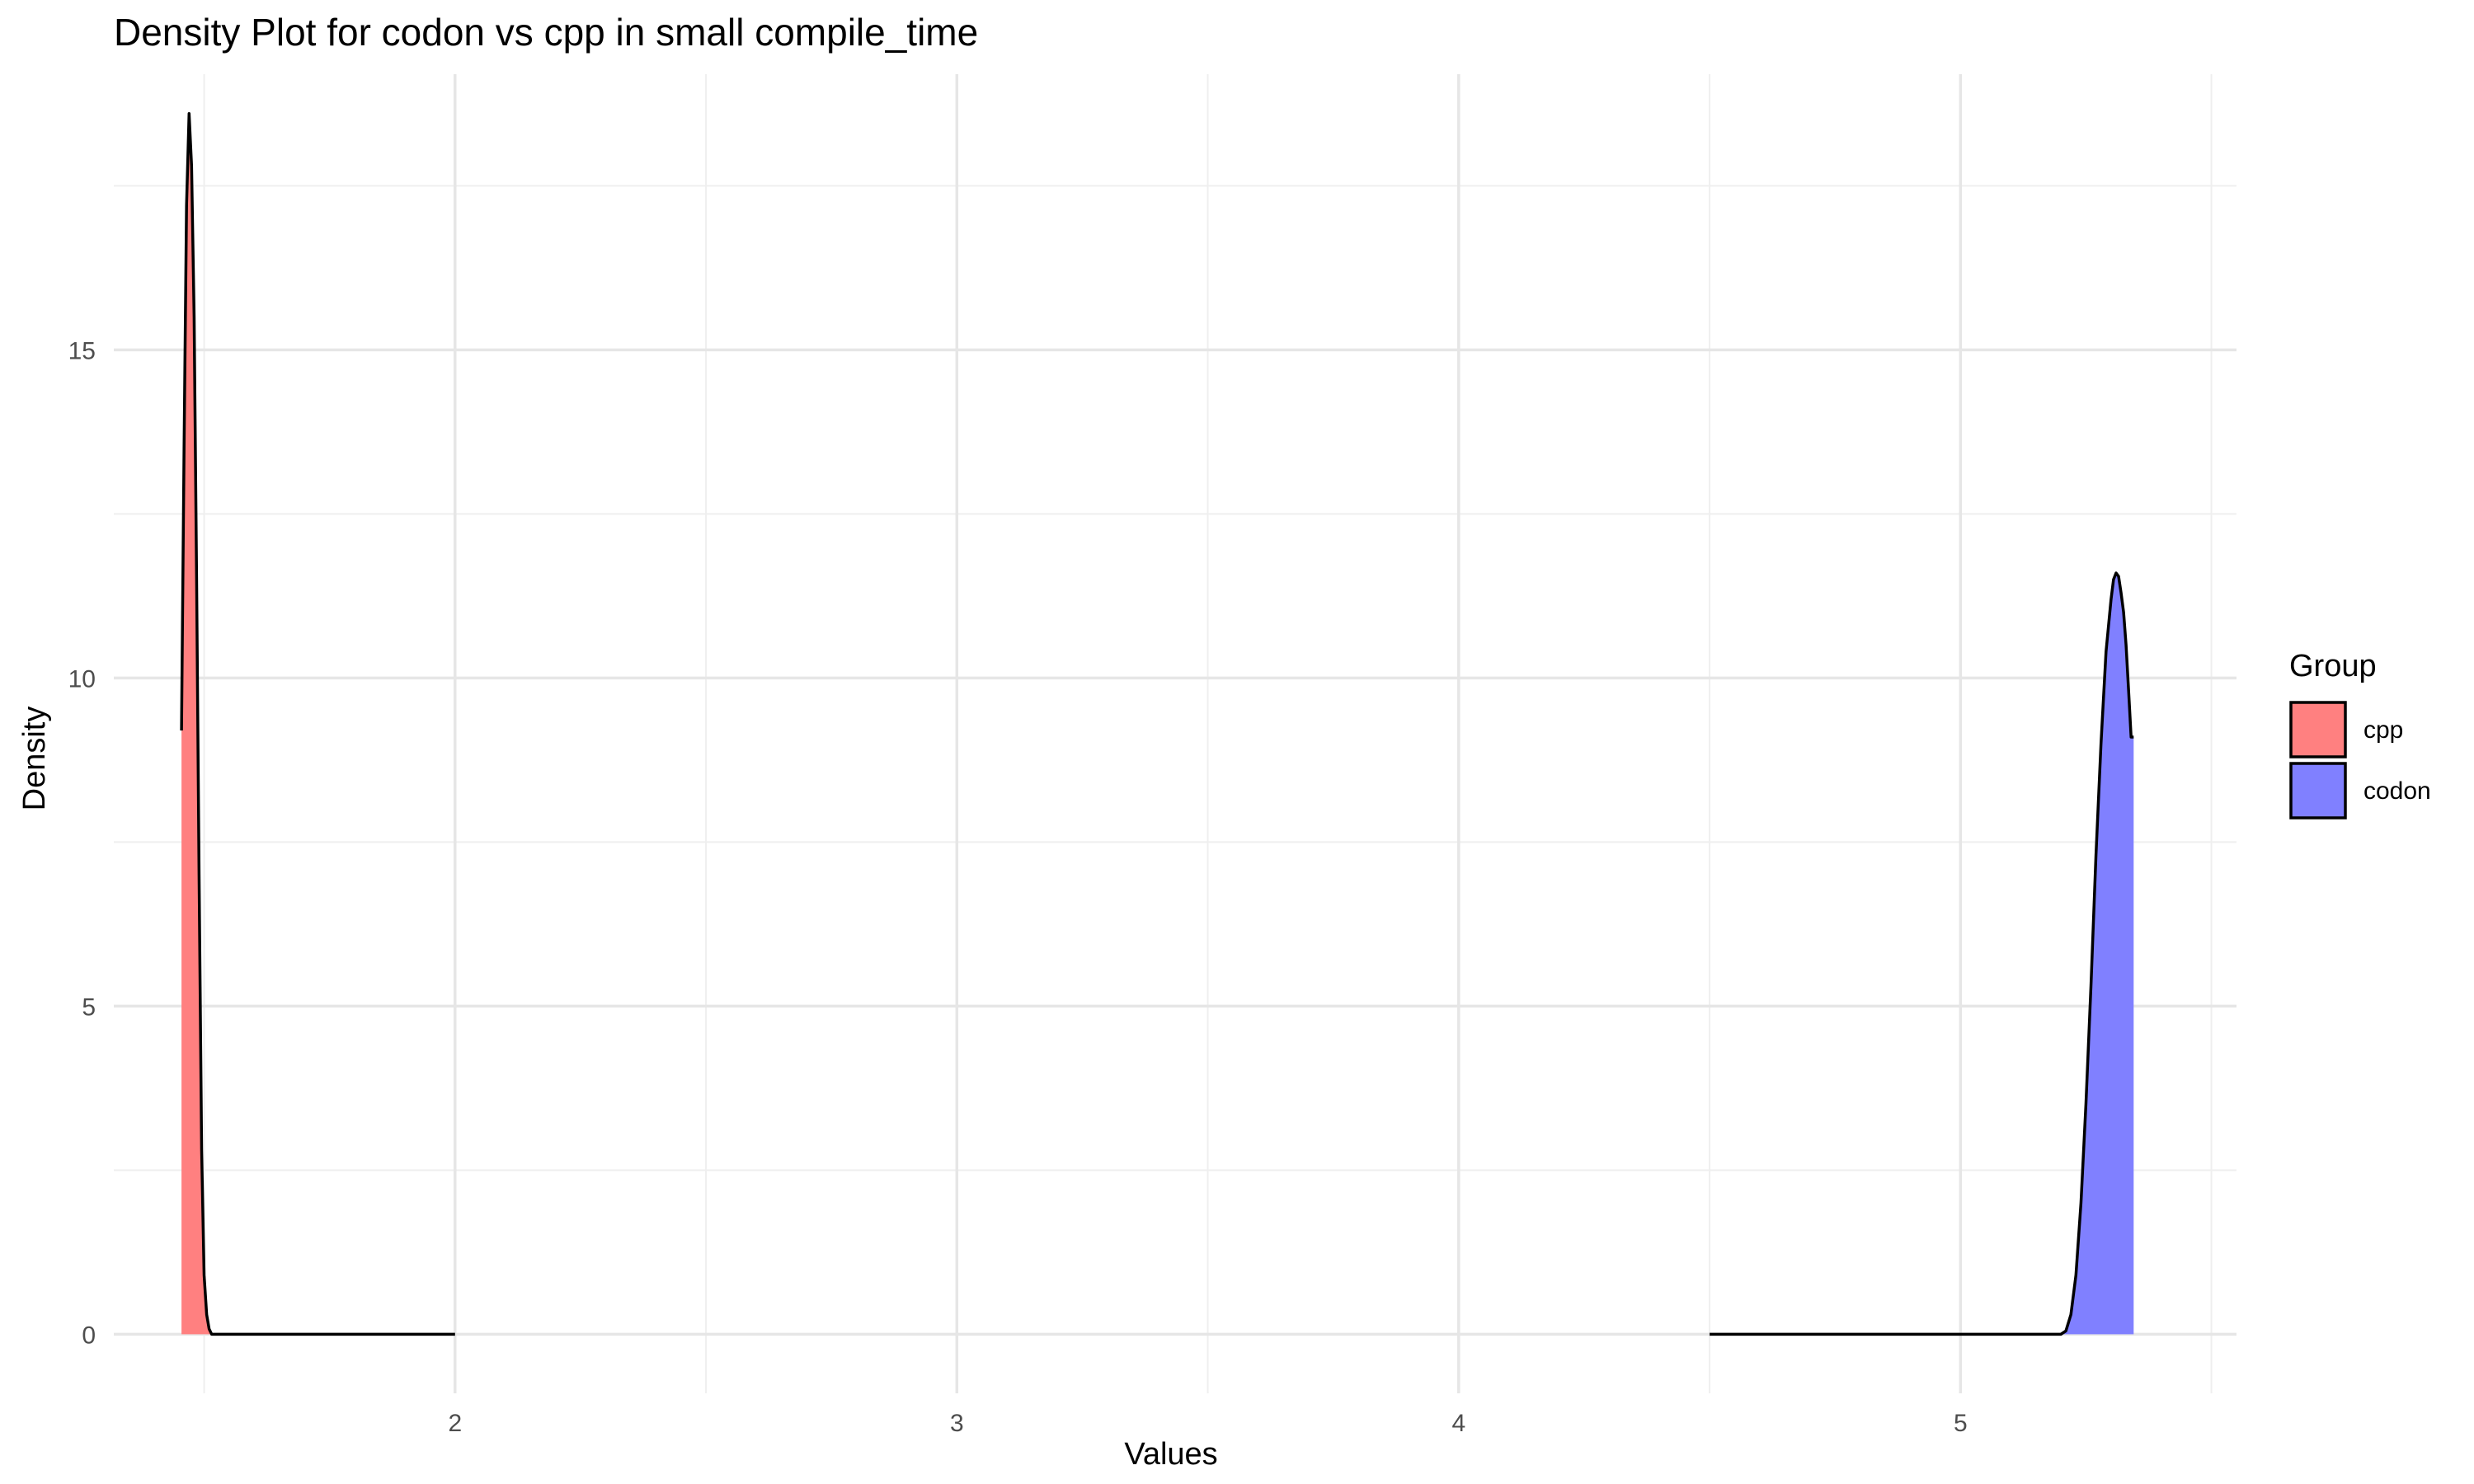 The width and height of the screenshot is (2474, 1484). What do you see at coordinates (455, 1423) in the screenshot?
I see `x-tick-label: 2` at bounding box center [455, 1423].